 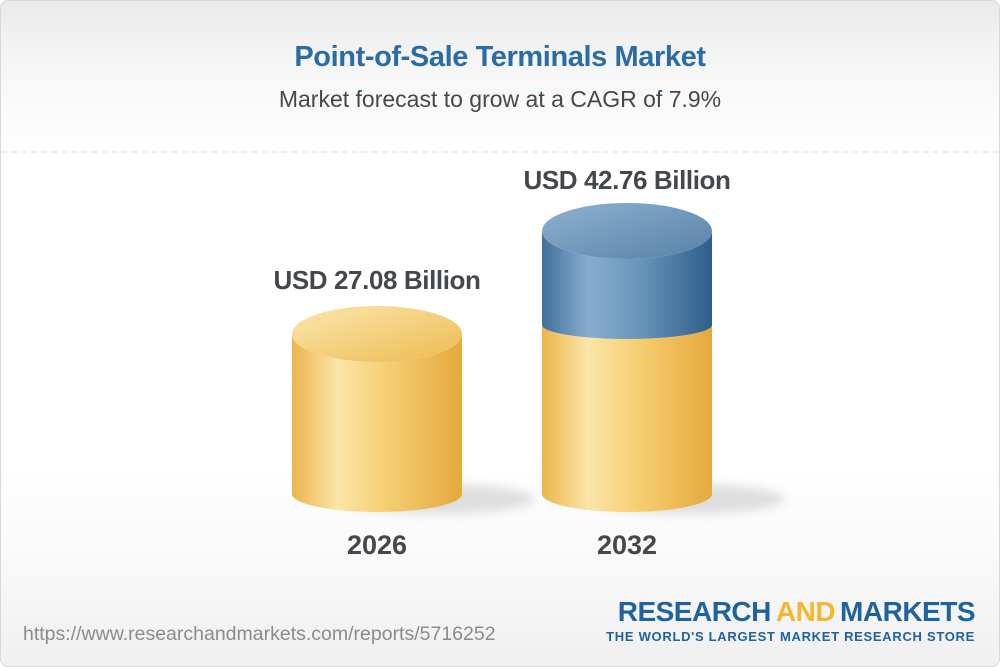 What do you see at coordinates (377, 334) in the screenshot?
I see `bar-2026-top` at bounding box center [377, 334].